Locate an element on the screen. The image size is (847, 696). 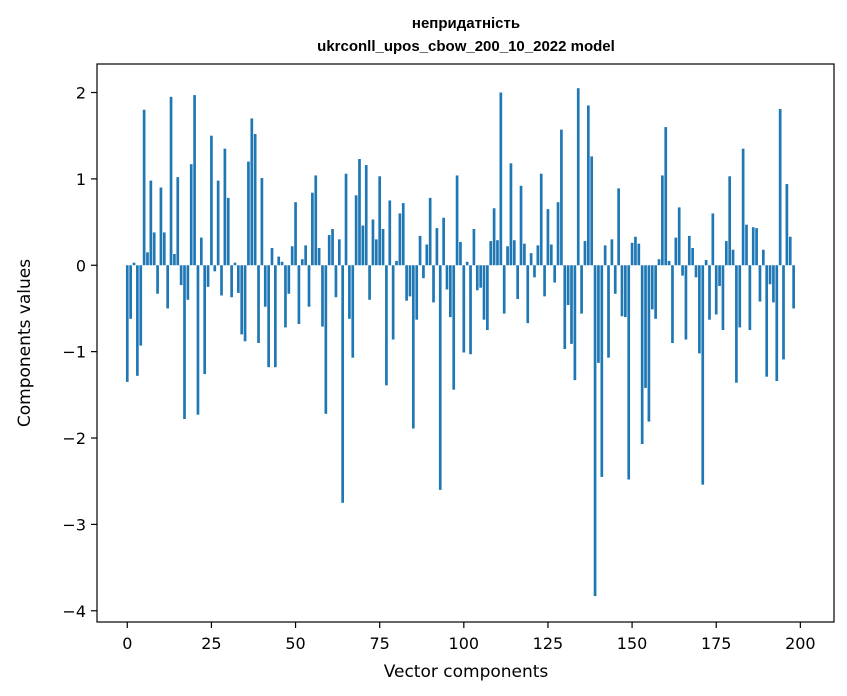
y-tick-label: −1 is located at coordinates (74, 352).